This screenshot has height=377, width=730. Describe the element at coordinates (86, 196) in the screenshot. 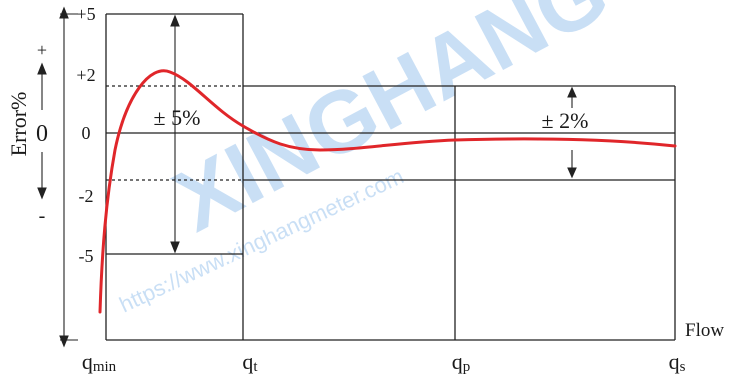

I see `y-tick-label-minus2: -2` at that location.